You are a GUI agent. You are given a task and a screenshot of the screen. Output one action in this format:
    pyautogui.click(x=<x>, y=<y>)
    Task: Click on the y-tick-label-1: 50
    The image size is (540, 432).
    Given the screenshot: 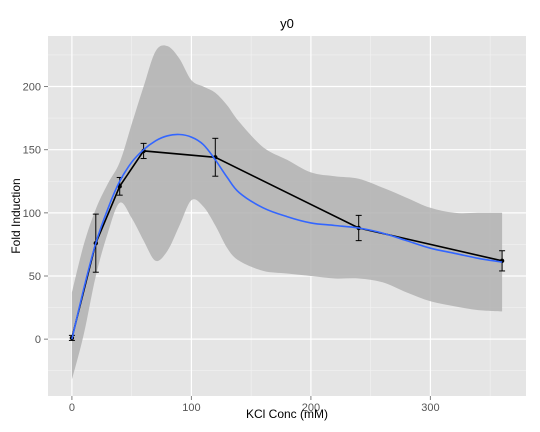 What is the action you would take?
    pyautogui.click(x=35, y=277)
    